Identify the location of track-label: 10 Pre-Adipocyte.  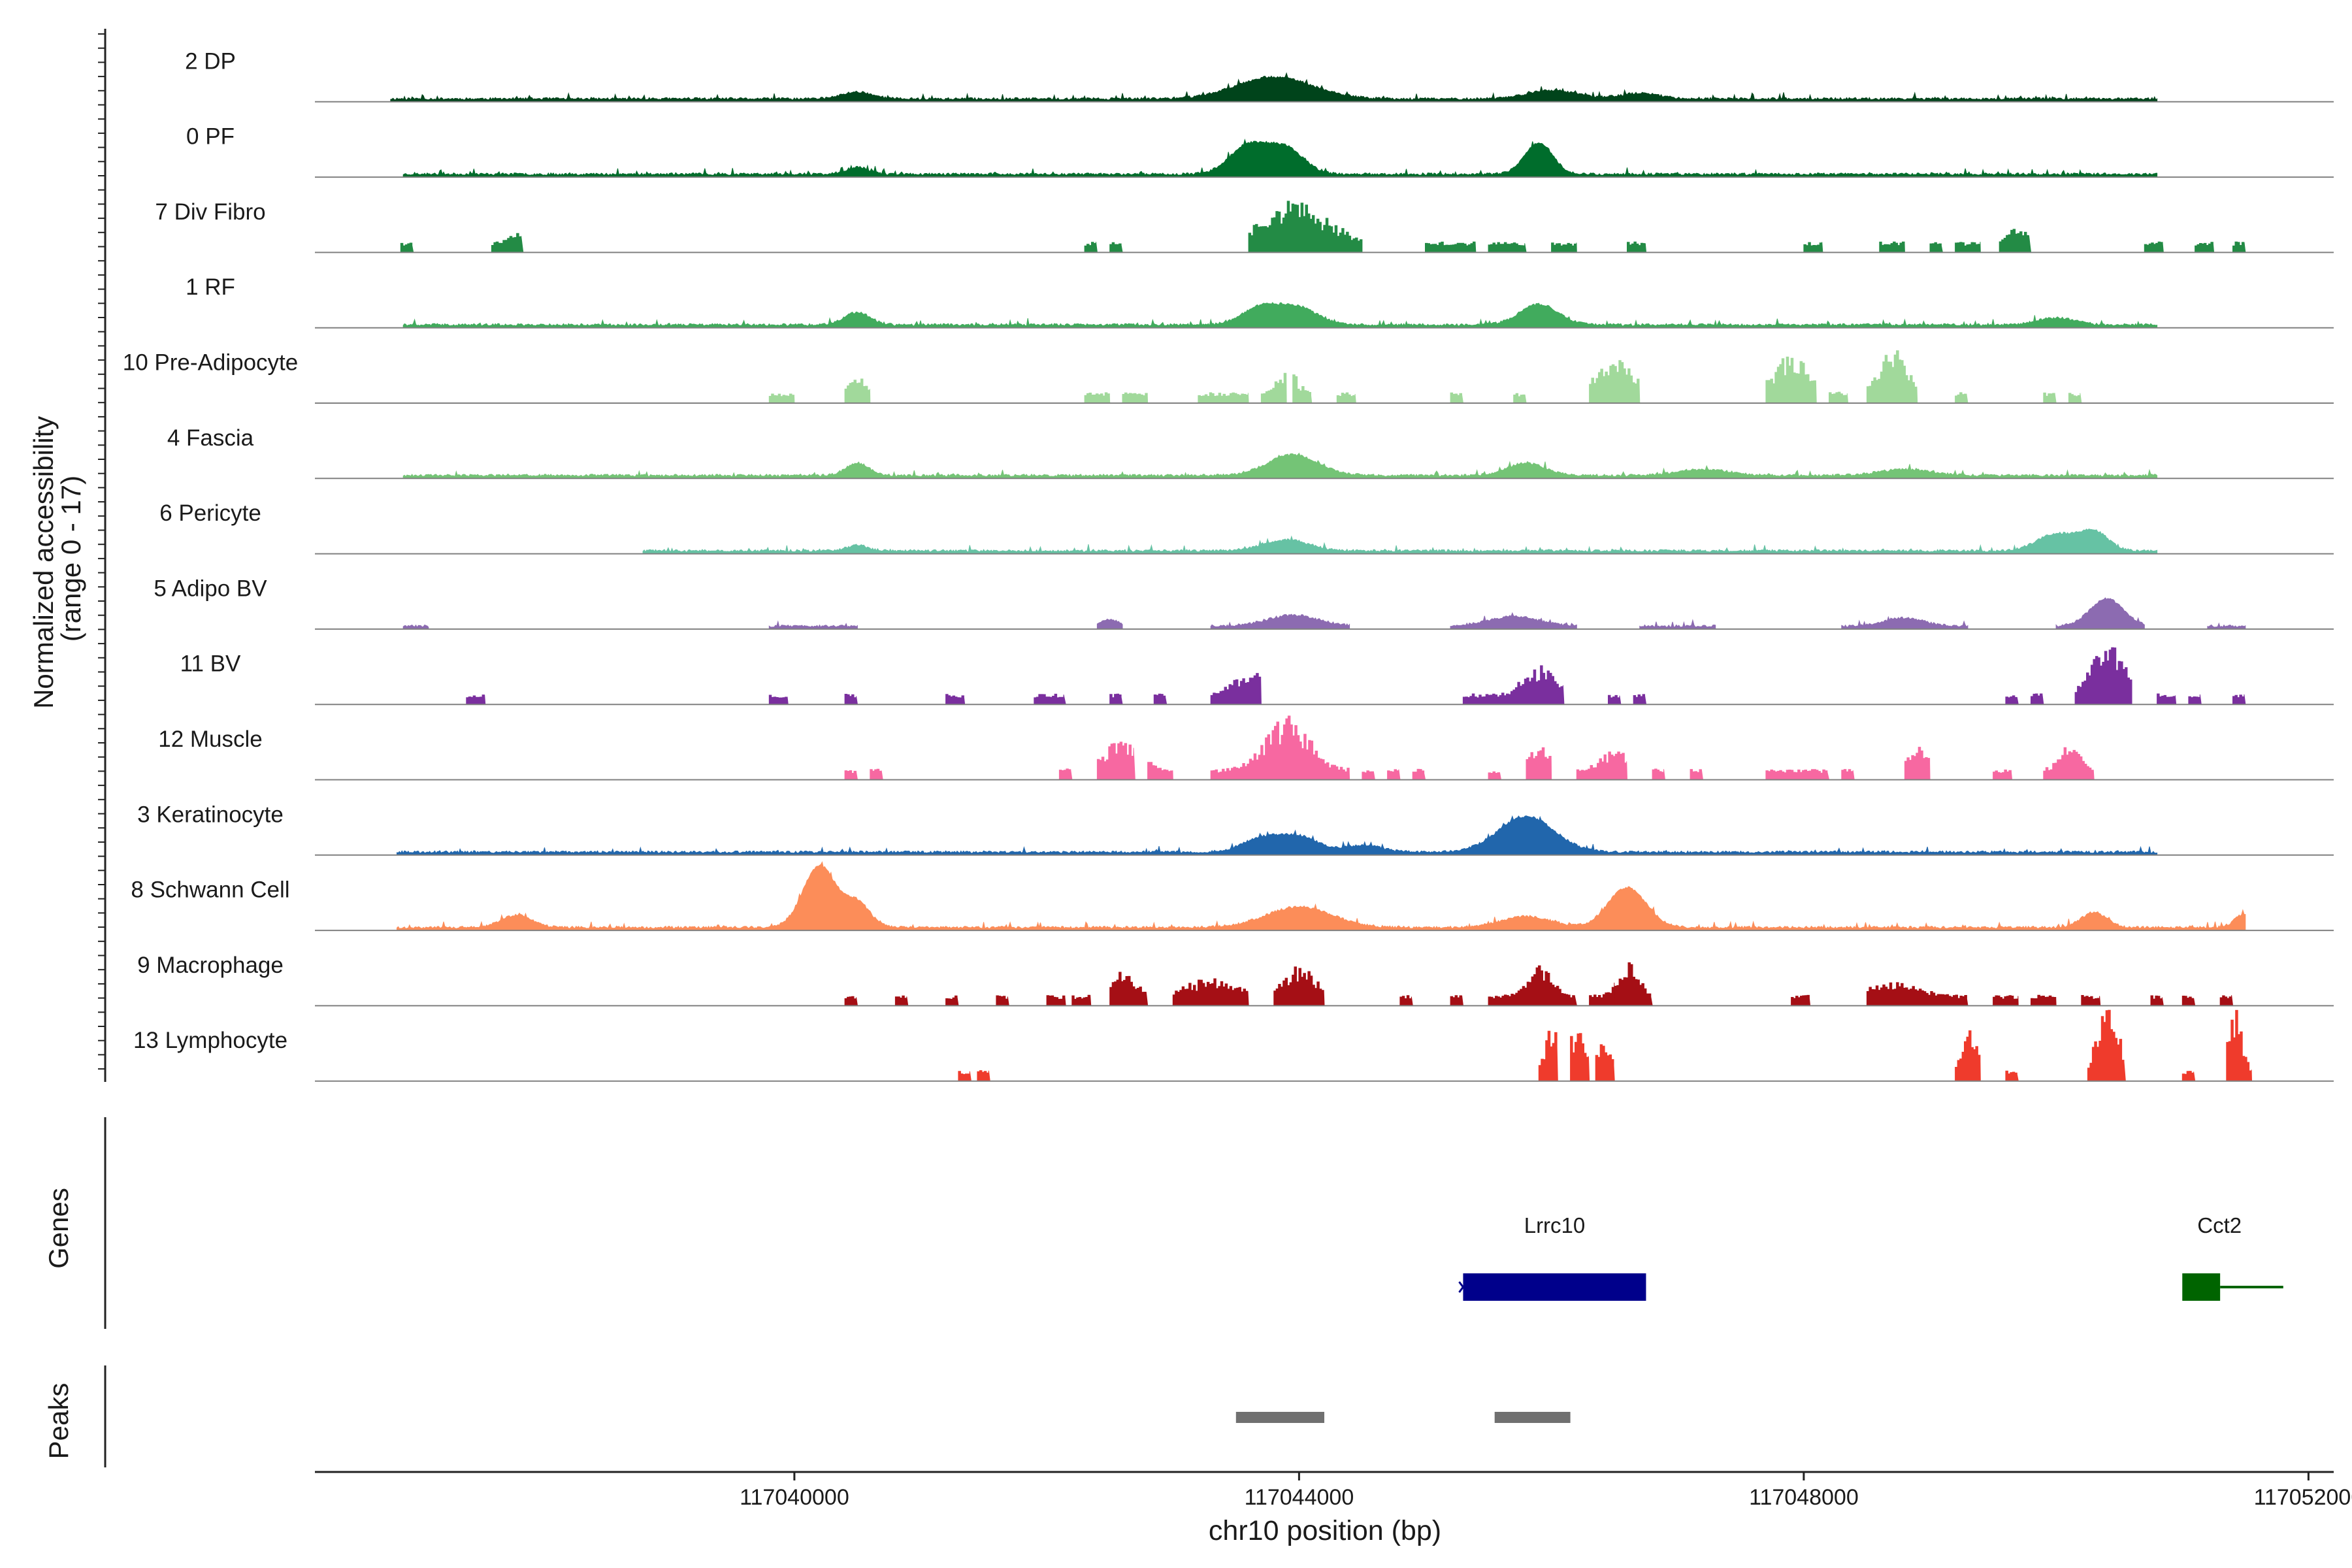
(210, 363).